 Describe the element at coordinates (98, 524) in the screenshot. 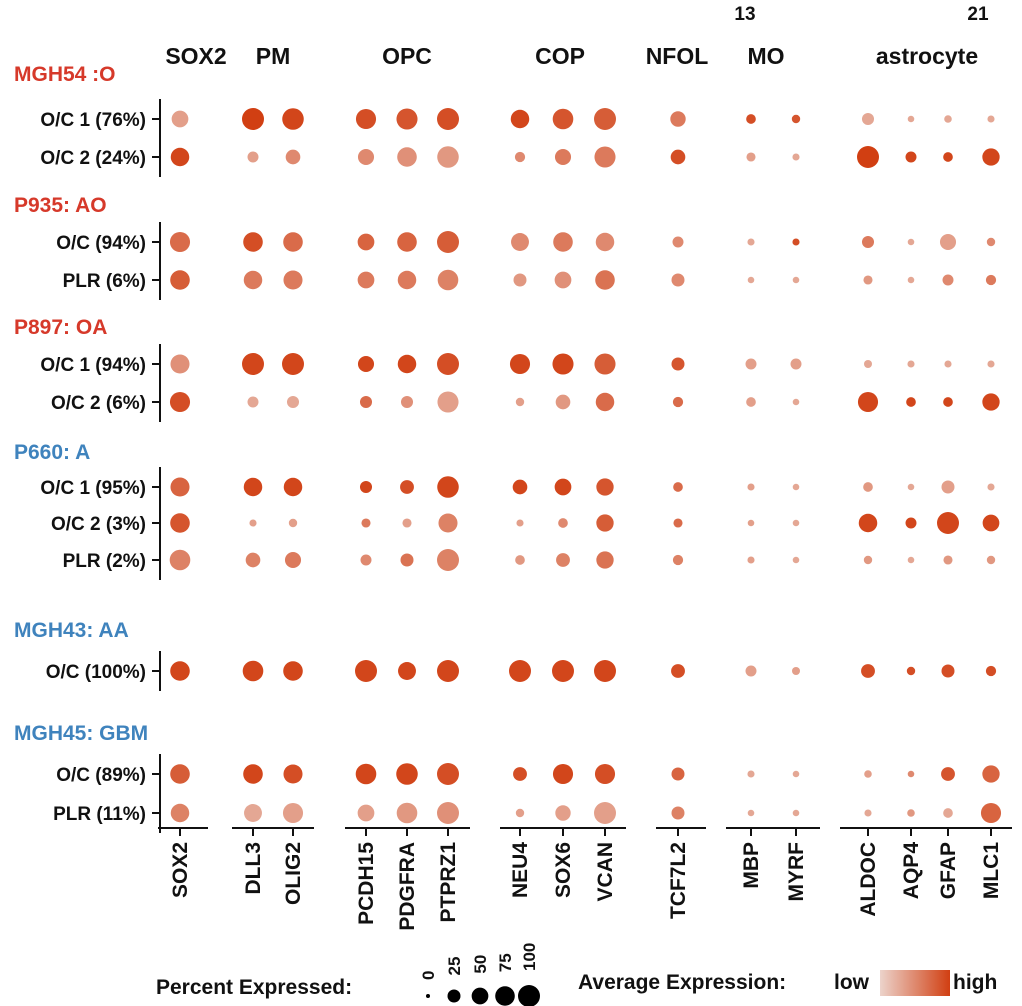

I see `row-label: O/C 2 (3%)` at that location.